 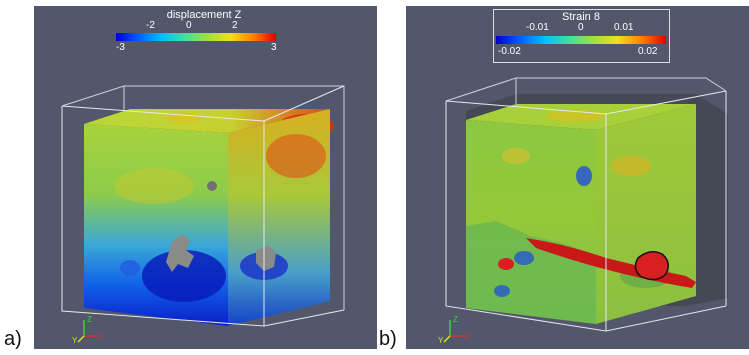 I want to click on colorbar-tick: 3, so click(x=274, y=47).